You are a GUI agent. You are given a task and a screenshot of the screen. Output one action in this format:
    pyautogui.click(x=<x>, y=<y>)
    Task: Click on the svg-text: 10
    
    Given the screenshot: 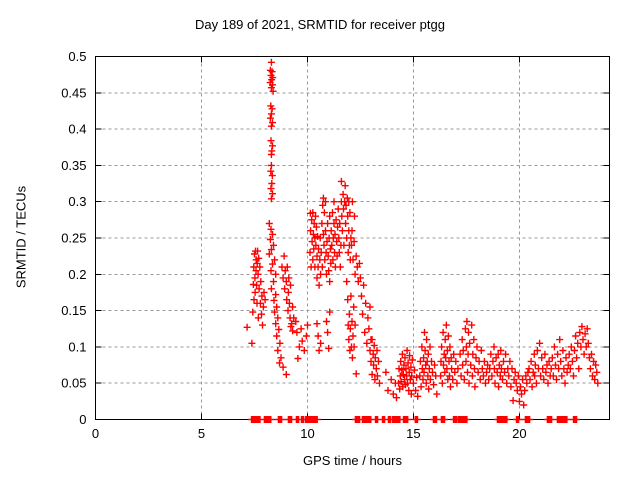 What is the action you would take?
    pyautogui.click(x=307, y=433)
    